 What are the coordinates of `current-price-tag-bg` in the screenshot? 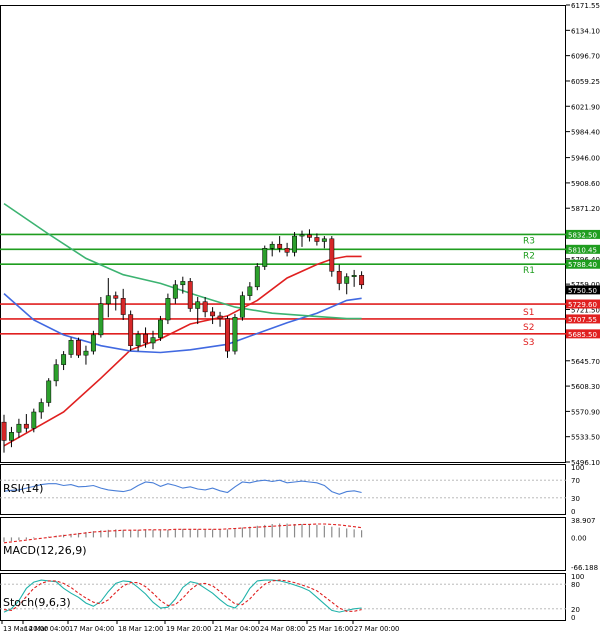 It's located at (583, 290).